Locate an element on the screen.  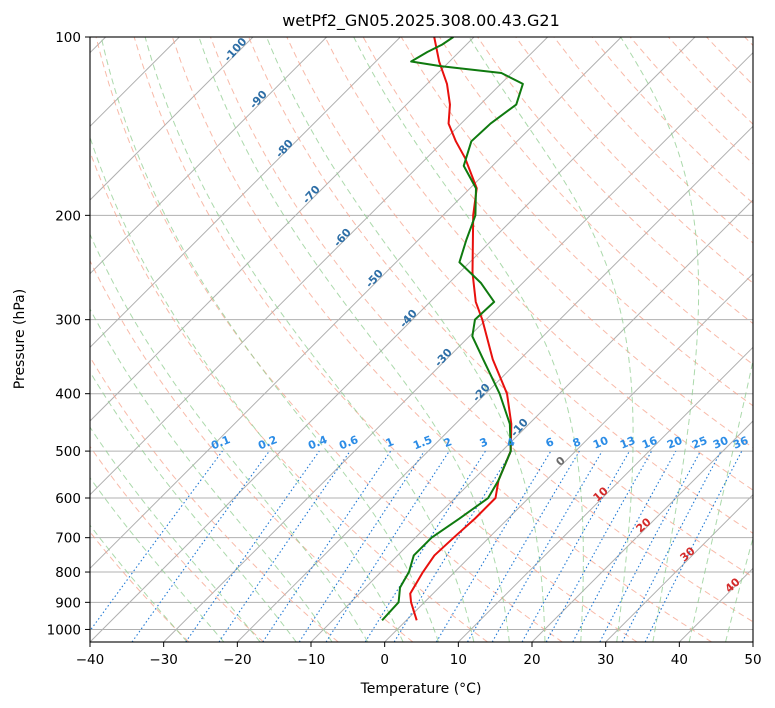
mixing-ratio-label: 13 is located at coordinates (627, 443).